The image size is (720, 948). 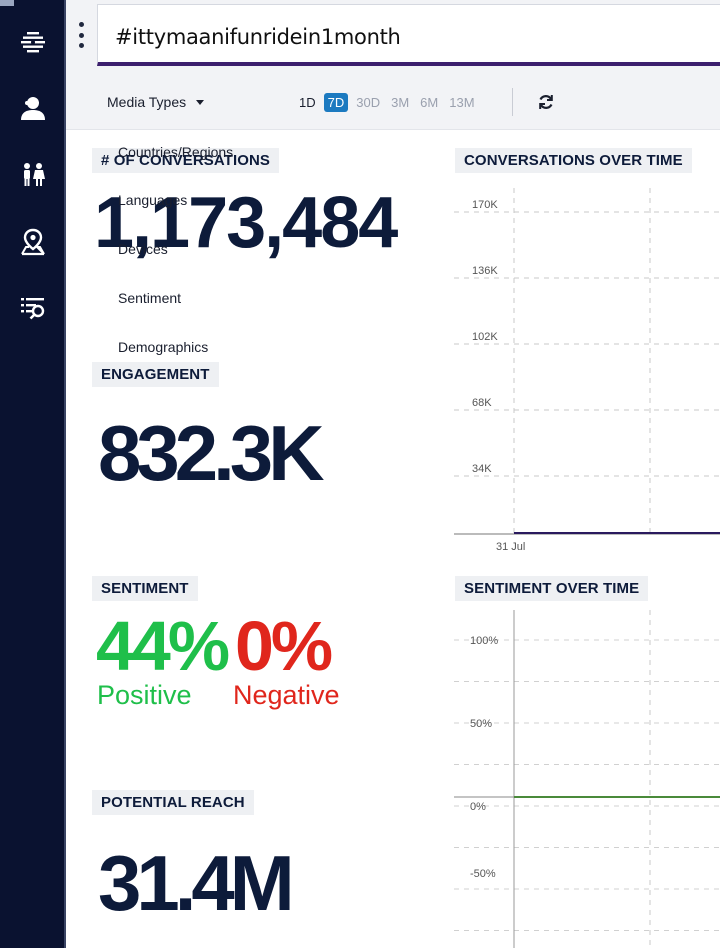 I want to click on sentiment-chart: 100% 50% 0% -50%, so click(x=587, y=779).